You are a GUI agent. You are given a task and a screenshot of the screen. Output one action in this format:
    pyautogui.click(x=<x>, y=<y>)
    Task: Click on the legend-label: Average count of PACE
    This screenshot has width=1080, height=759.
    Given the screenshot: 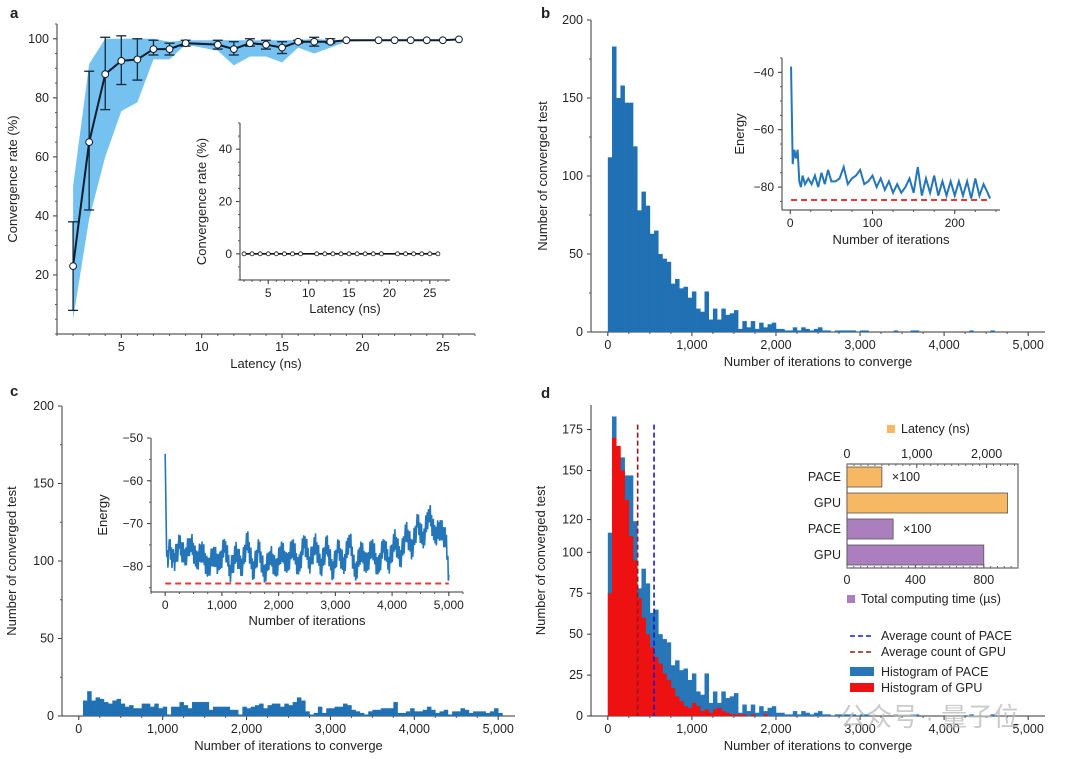 What is the action you would take?
    pyautogui.click(x=946, y=636)
    